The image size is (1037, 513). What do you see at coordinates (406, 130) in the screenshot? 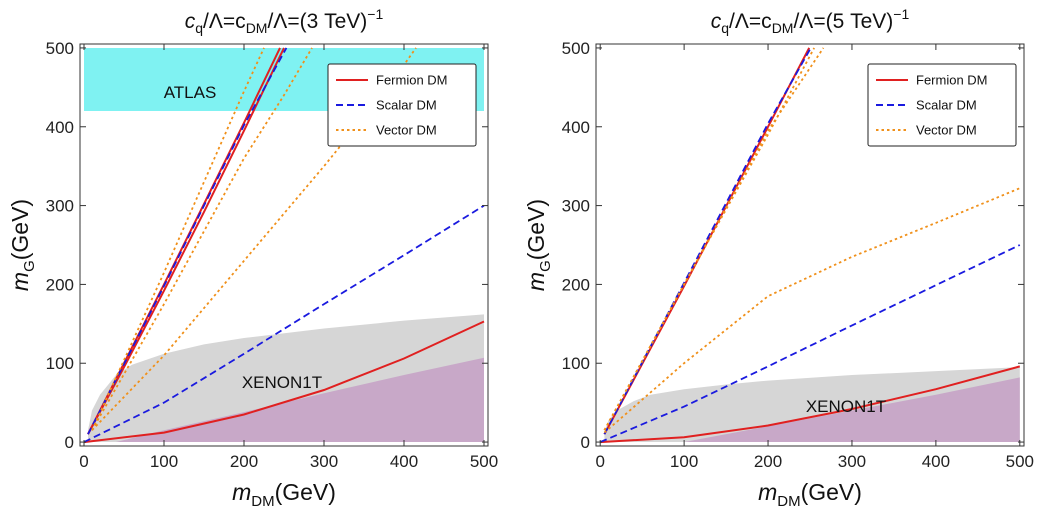
I see `left-legend-label-vector: Vector DM` at bounding box center [406, 130].